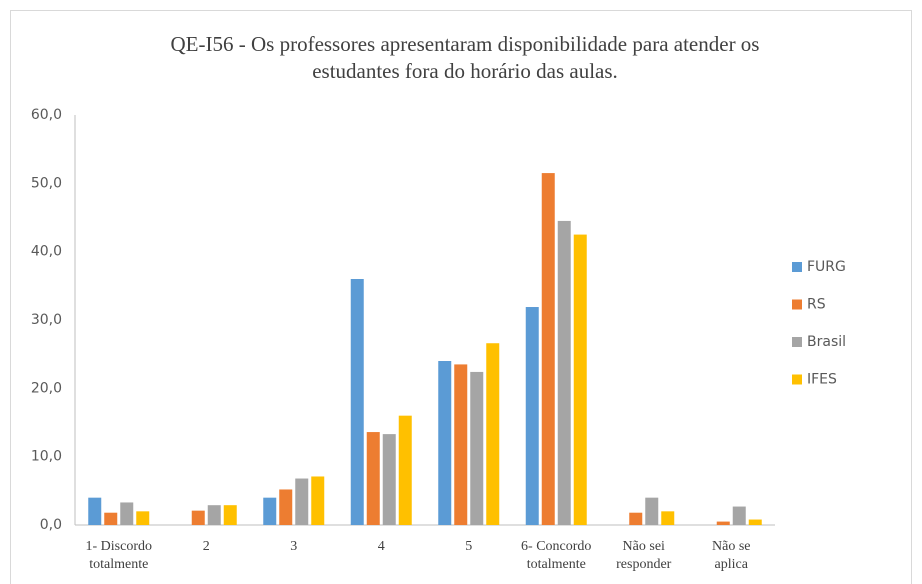 The image size is (922, 584). I want to click on legend-label: FURG, so click(826, 267).